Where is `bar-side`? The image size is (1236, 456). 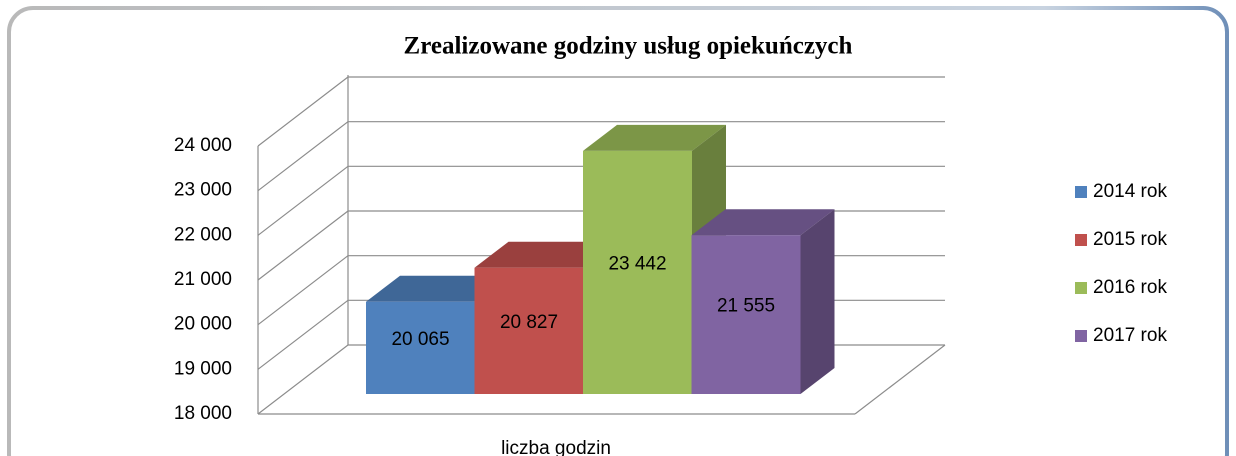 bar-side is located at coordinates (817, 301).